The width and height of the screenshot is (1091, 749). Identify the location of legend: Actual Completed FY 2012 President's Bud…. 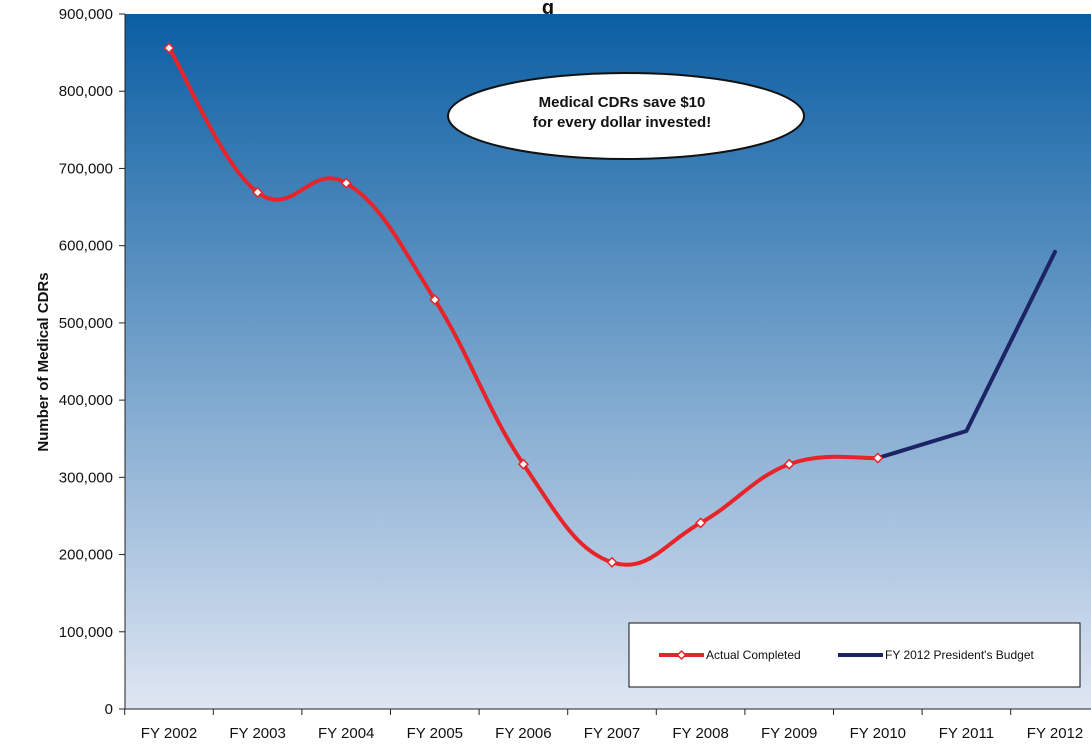
(854, 655).